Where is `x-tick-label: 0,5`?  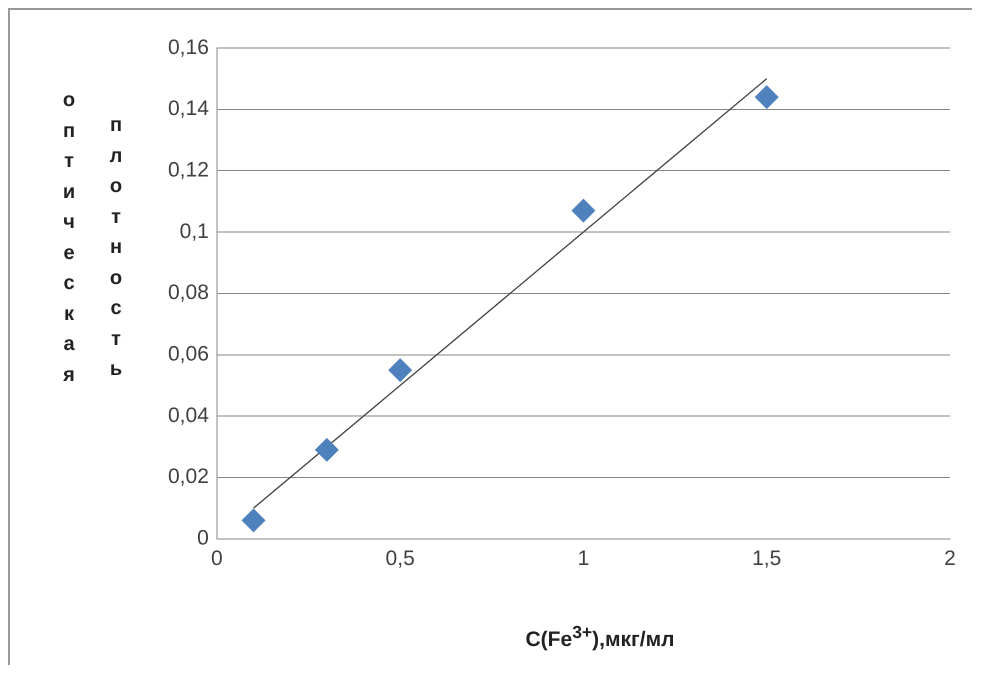 x-tick-label: 0,5 is located at coordinates (400, 558).